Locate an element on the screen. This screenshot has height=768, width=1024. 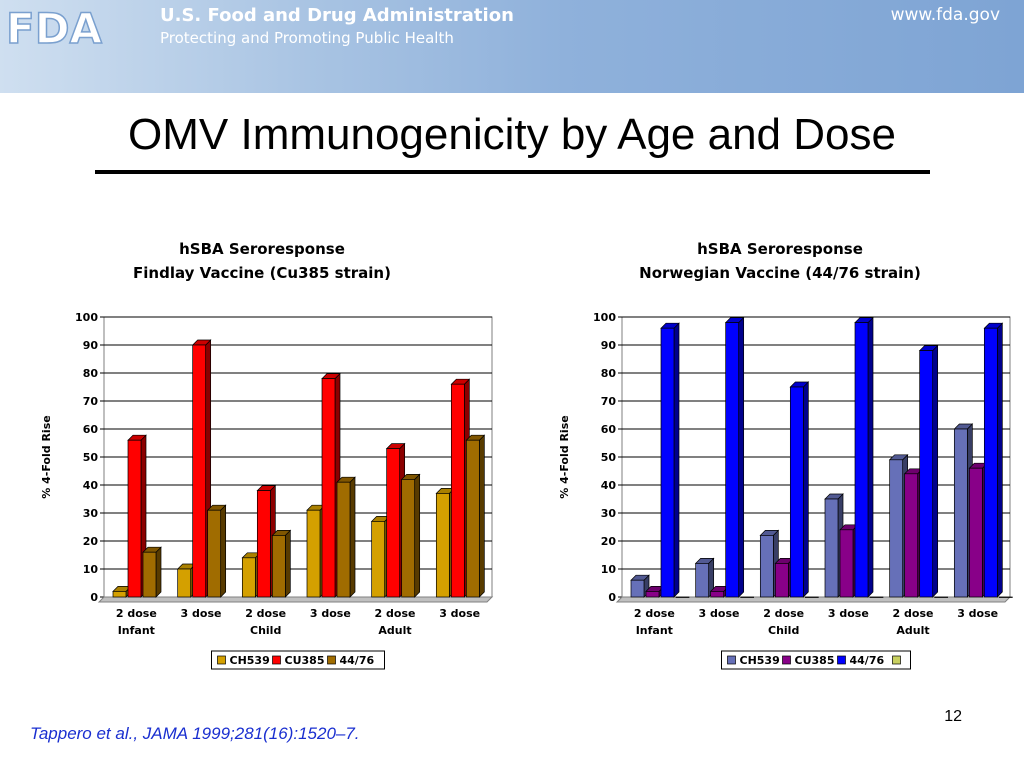
page-number: 12 is located at coordinates (953, 716).